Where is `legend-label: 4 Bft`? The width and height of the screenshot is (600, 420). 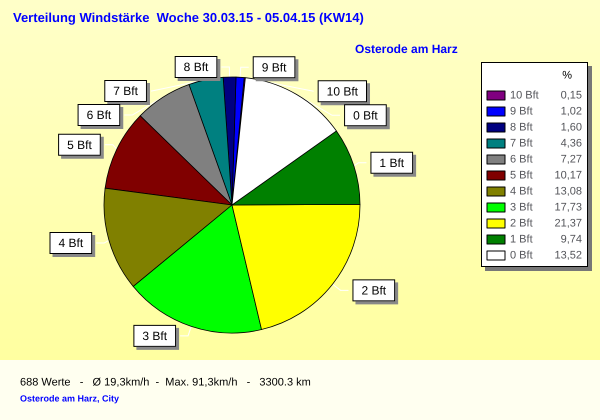 legend-label: 4 Bft is located at coordinates (521, 192).